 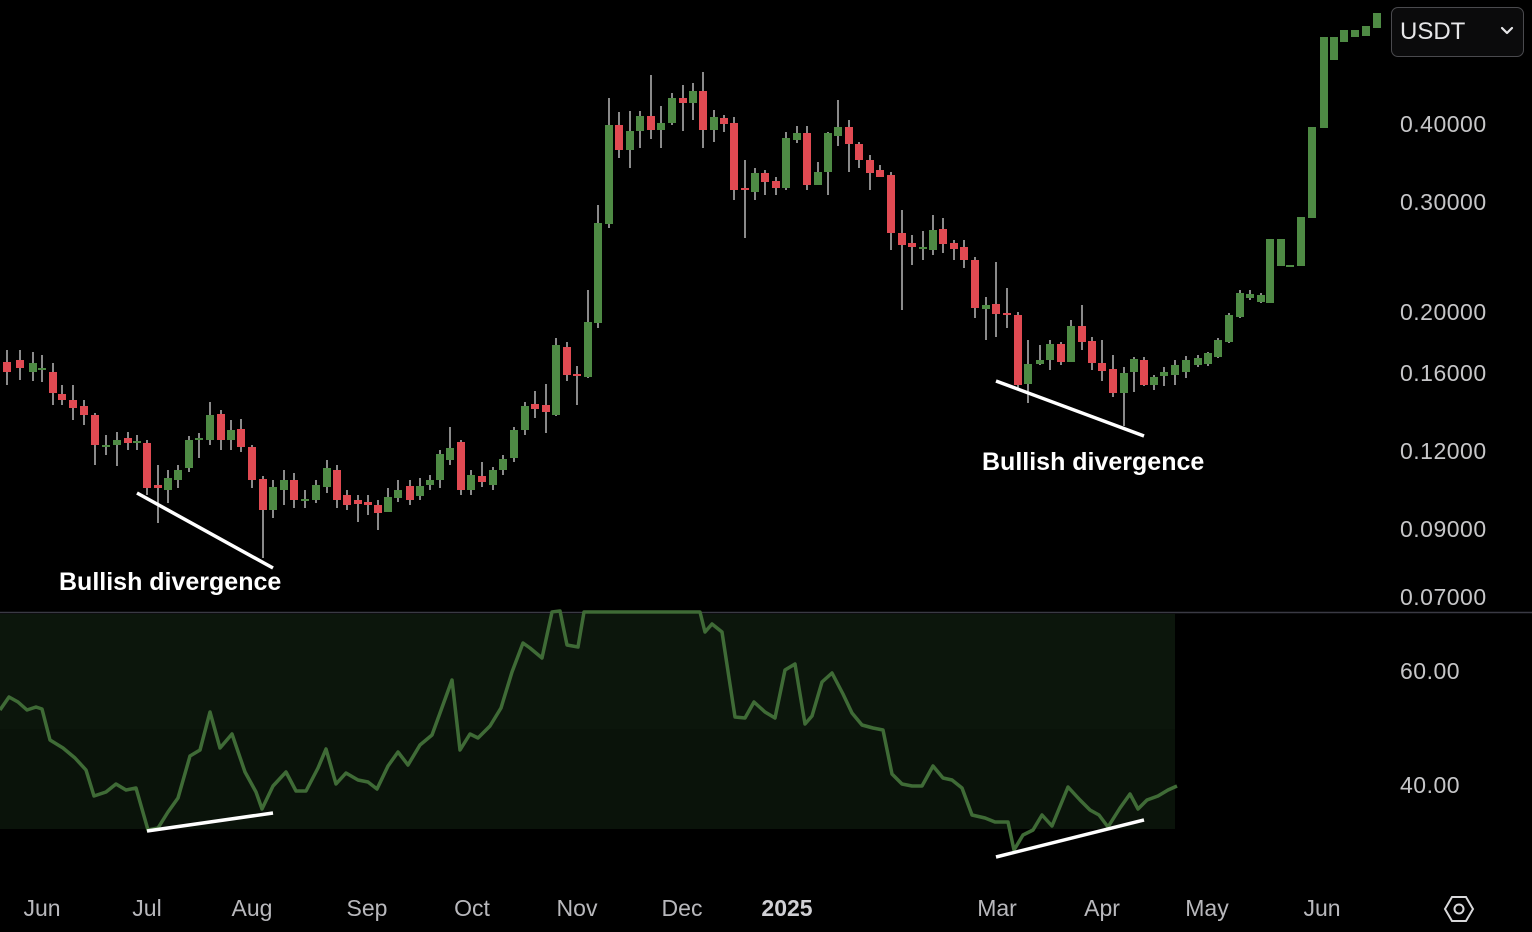 What do you see at coordinates (42, 908) in the screenshot?
I see `time-tick-label: Jun` at bounding box center [42, 908].